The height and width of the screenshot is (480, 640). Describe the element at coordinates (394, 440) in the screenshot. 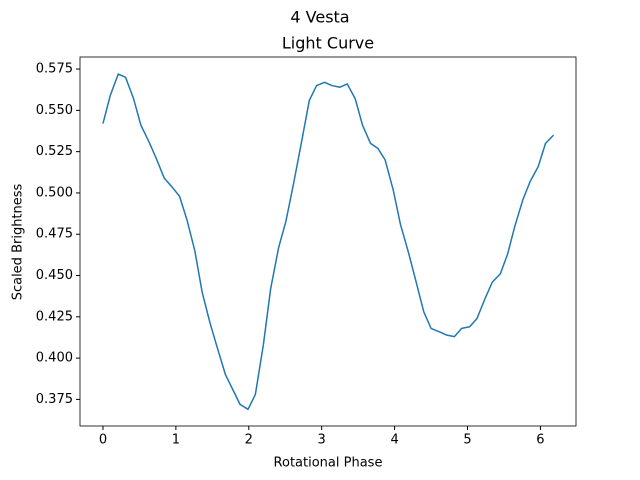

I see `x-tick-label: 4` at that location.